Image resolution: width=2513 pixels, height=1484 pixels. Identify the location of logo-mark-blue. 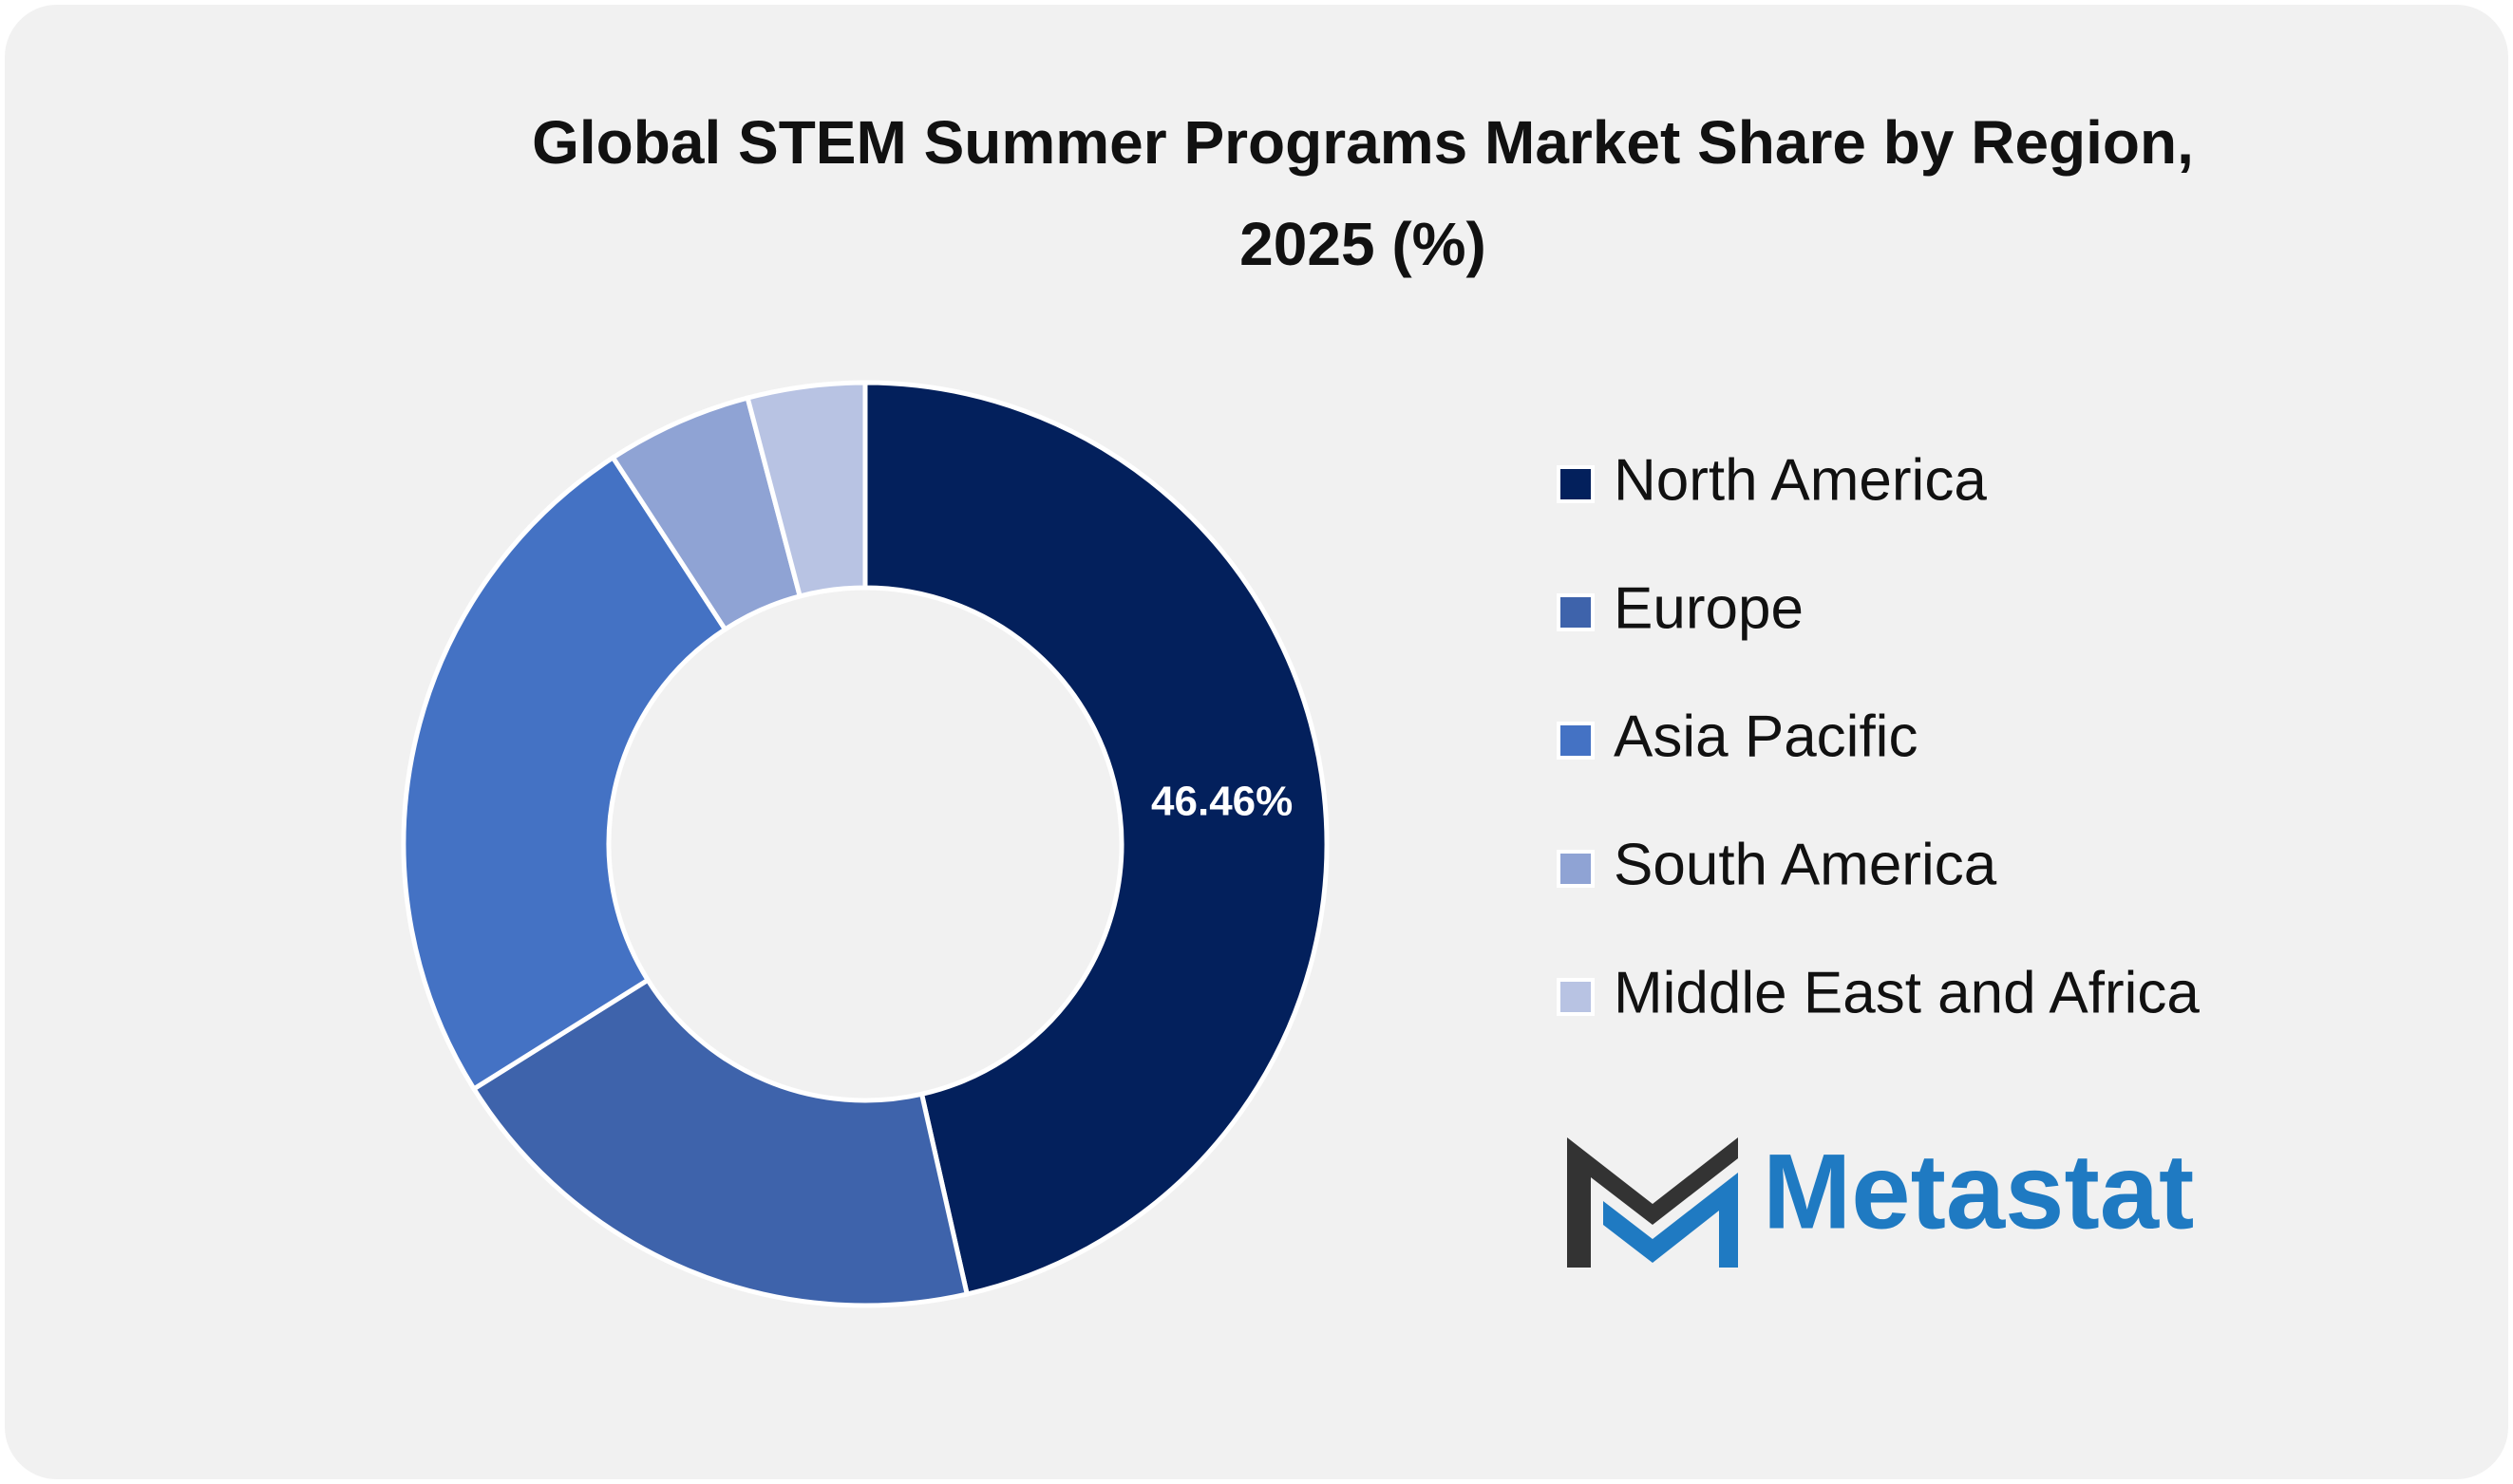
(1671, 1220).